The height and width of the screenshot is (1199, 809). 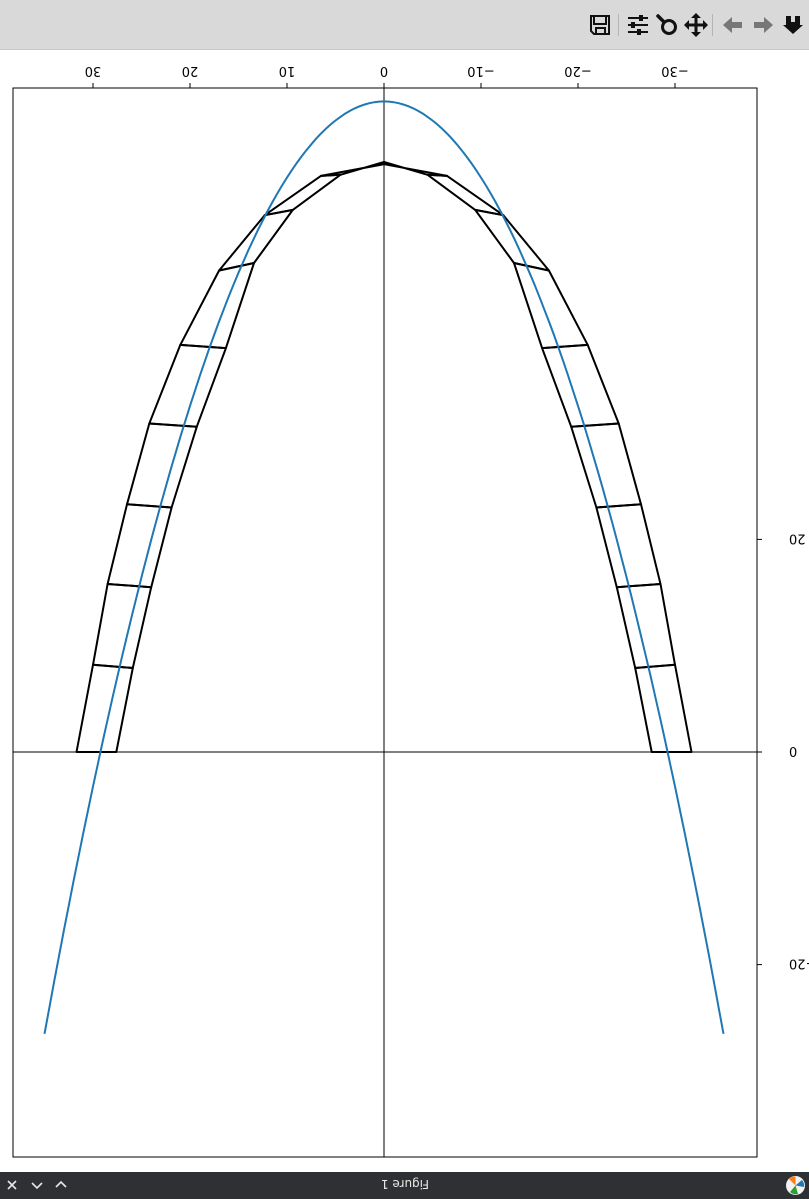 I want to click on window-titlebar: Figure 1, so click(x=404, y=1185).